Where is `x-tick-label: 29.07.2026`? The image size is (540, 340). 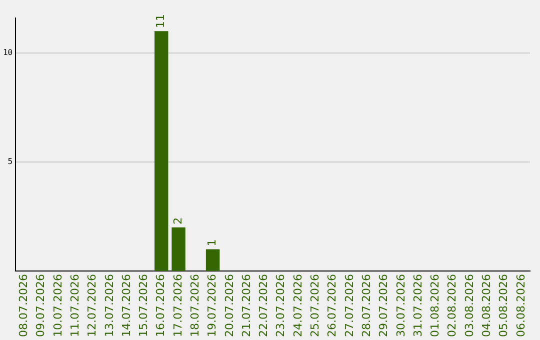
x-tick-label: 29.07.2026 is located at coordinates (383, 306).